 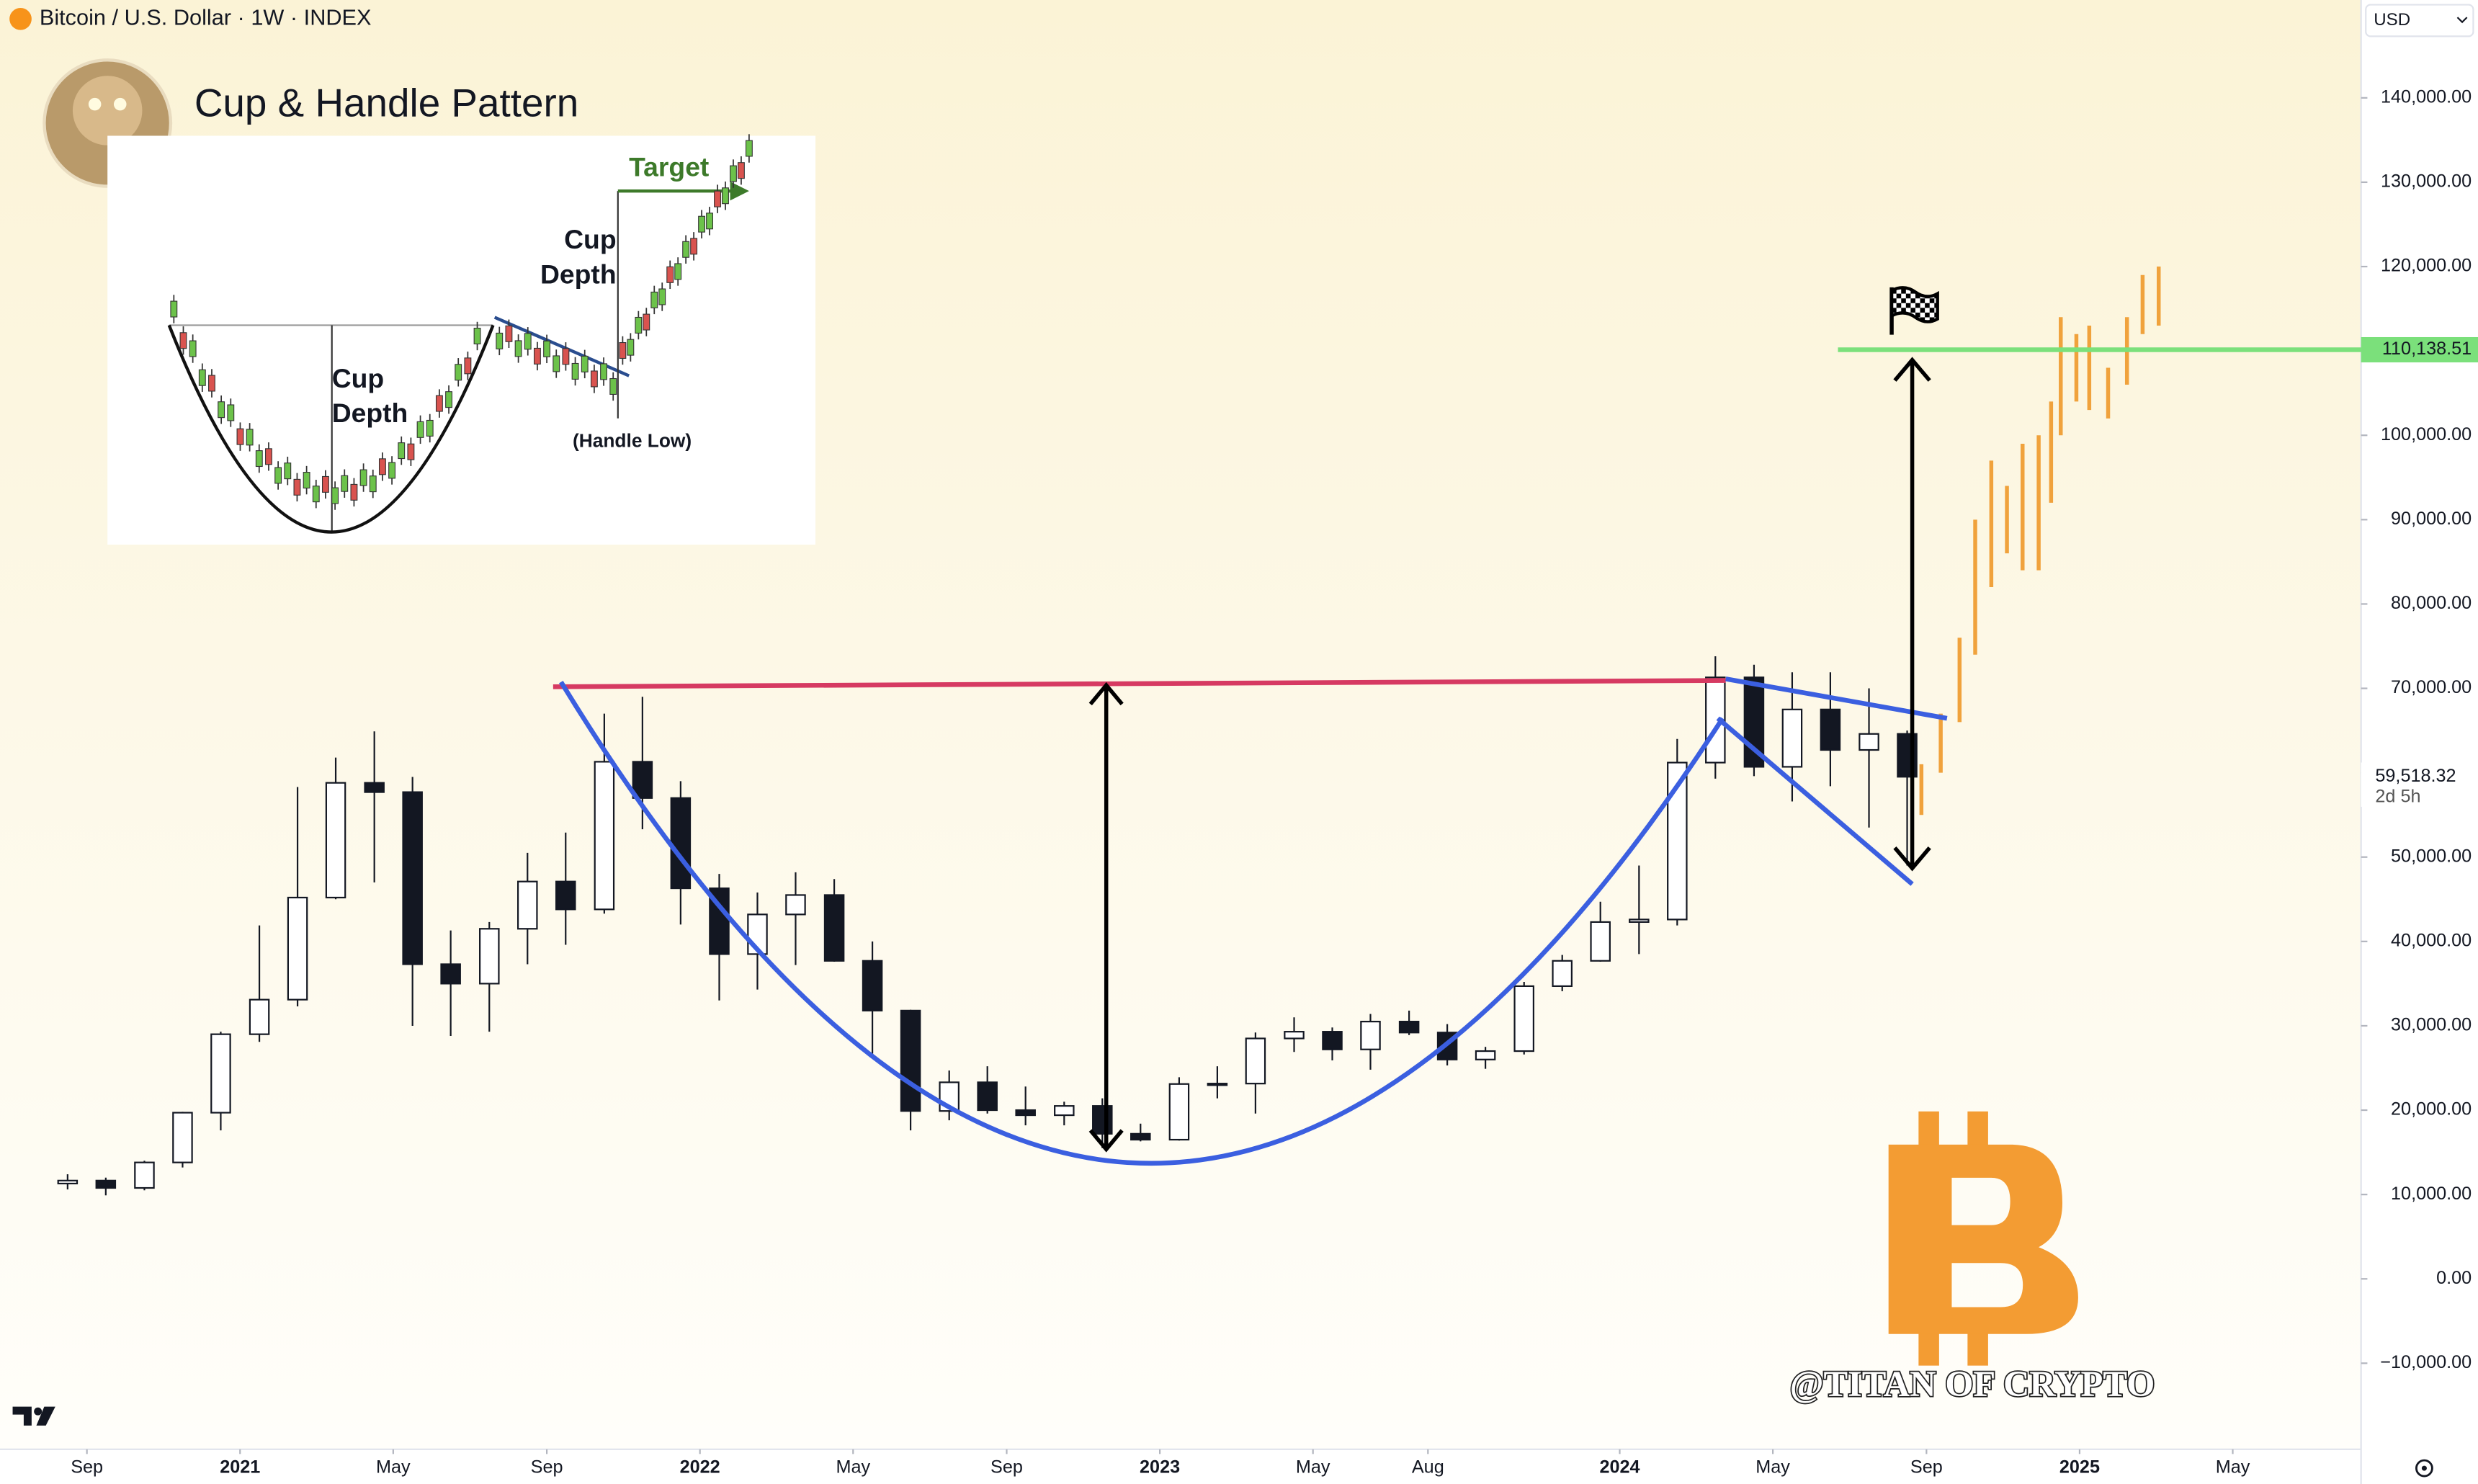 What do you see at coordinates (240, 1467) in the screenshot?
I see `x-tick-label: 2021` at bounding box center [240, 1467].